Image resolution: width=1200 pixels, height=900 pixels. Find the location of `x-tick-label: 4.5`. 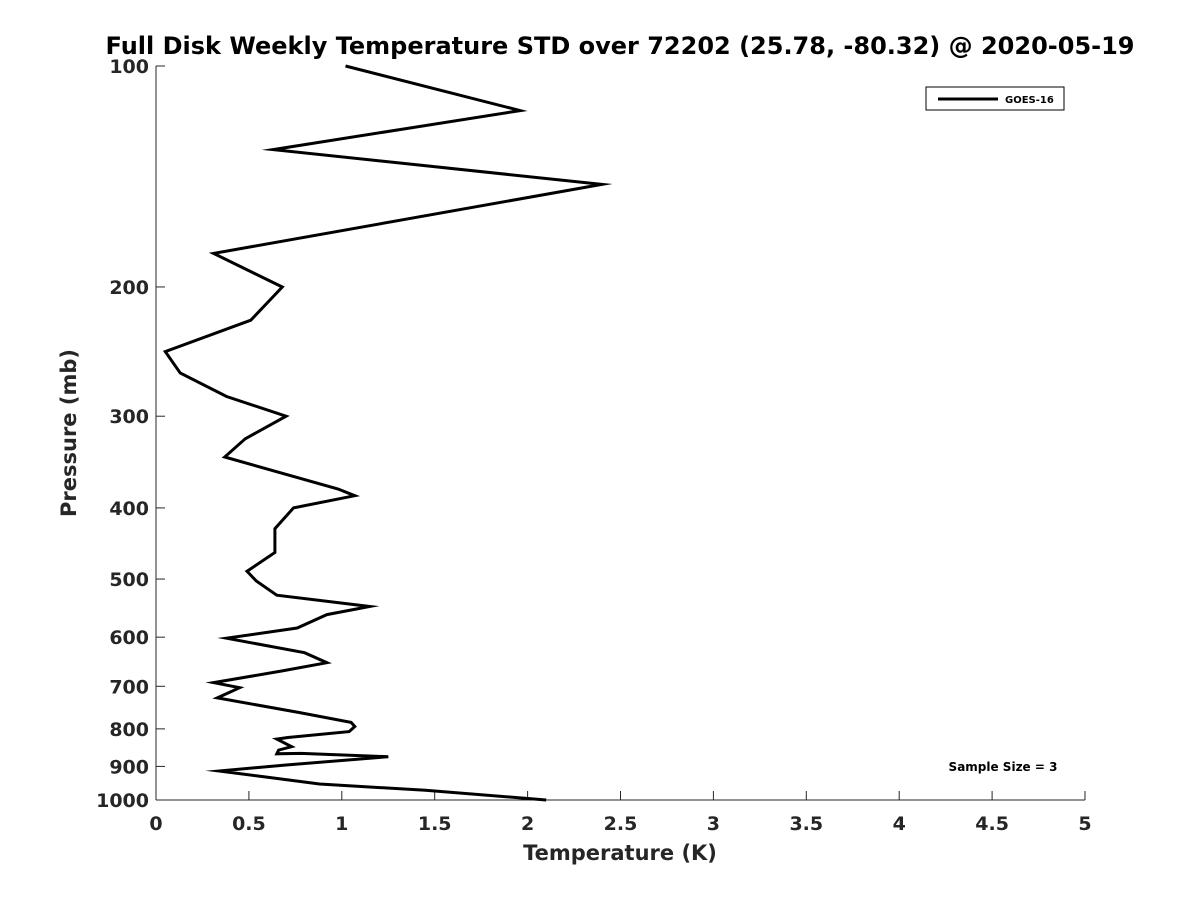

x-tick-label: 4.5 is located at coordinates (992, 824).